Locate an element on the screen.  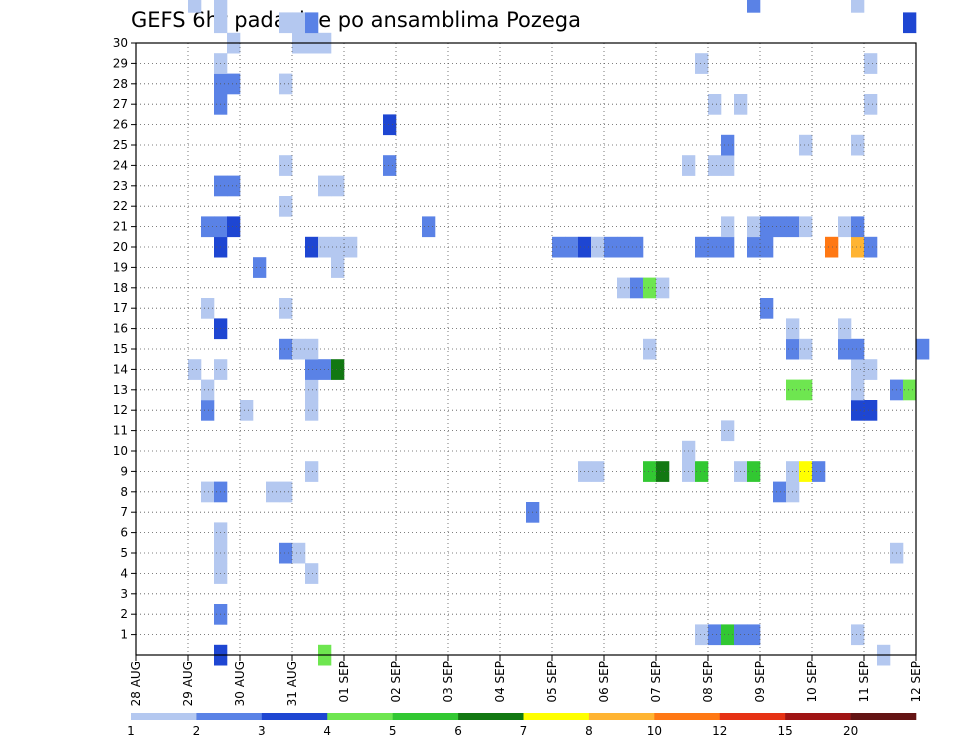
y-tick-label: 15 is located at coordinates (120, 349).